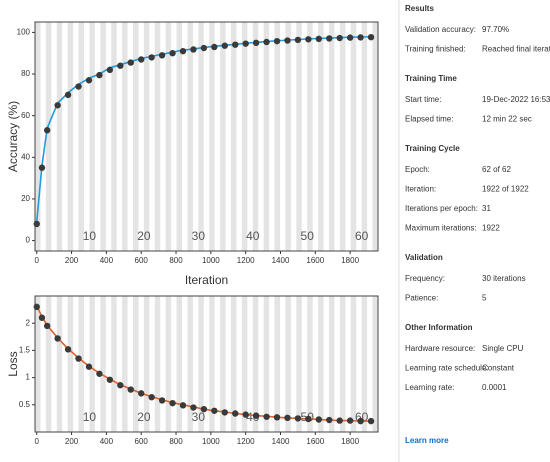 The height and width of the screenshot is (462, 550). Describe the element at coordinates (491, 228) in the screenshot. I see `field-value: 1922` at that location.